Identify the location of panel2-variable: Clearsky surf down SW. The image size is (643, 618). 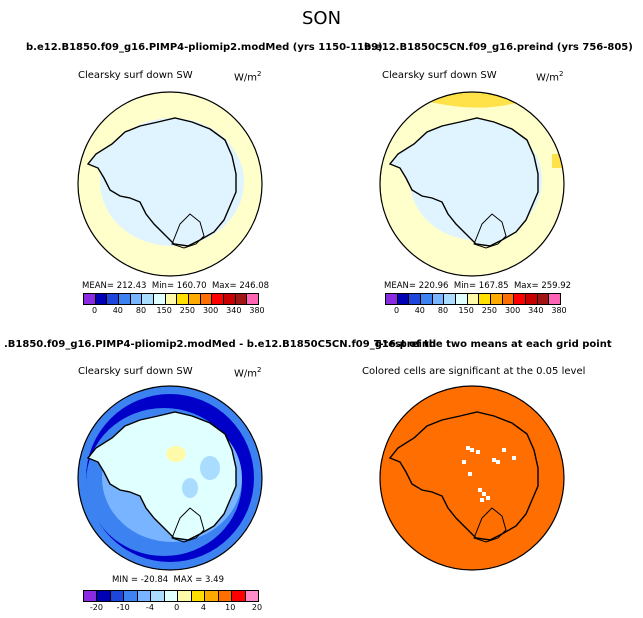
(439, 75).